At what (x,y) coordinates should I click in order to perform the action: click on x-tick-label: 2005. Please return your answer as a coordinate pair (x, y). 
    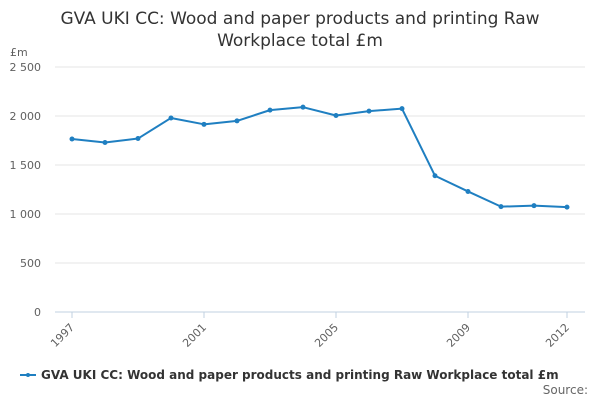
    Looking at the image, I should click on (326, 335).